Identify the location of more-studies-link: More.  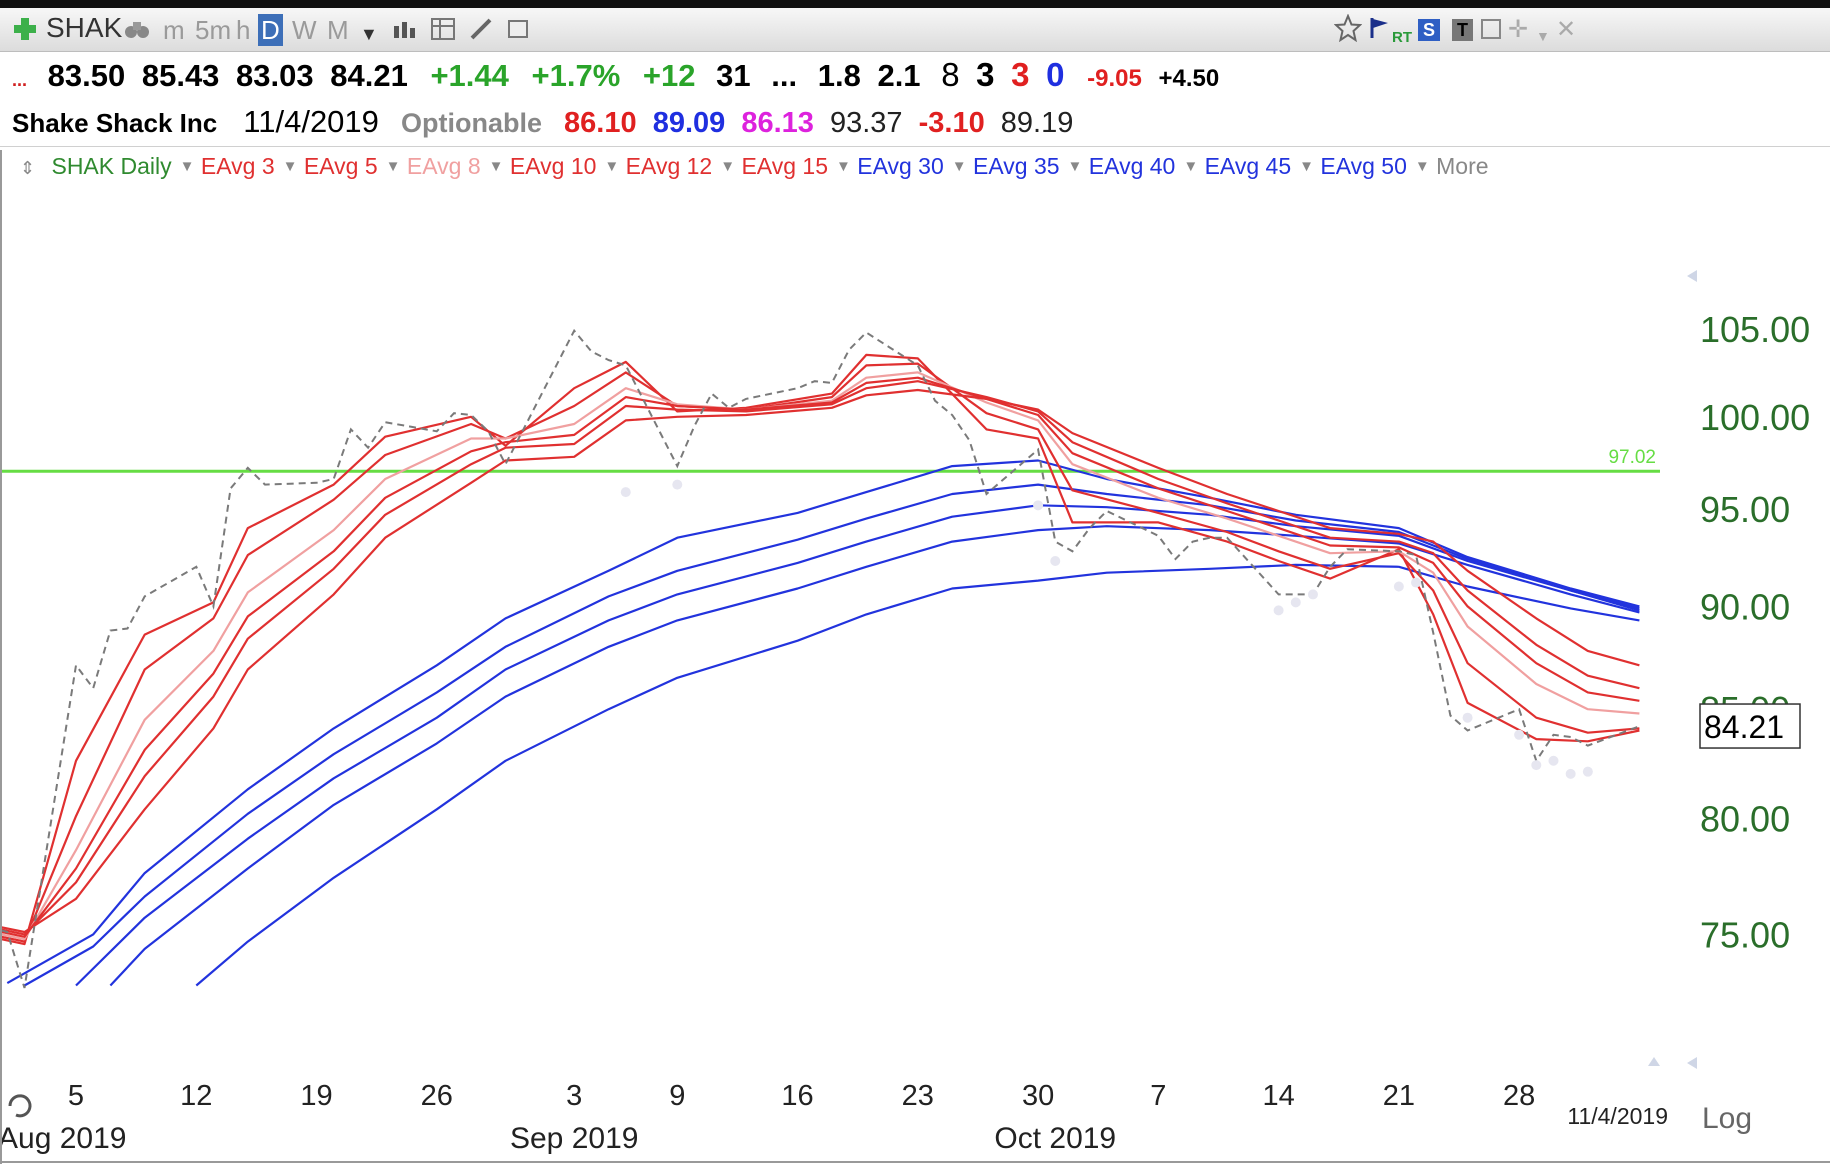
(1462, 166).